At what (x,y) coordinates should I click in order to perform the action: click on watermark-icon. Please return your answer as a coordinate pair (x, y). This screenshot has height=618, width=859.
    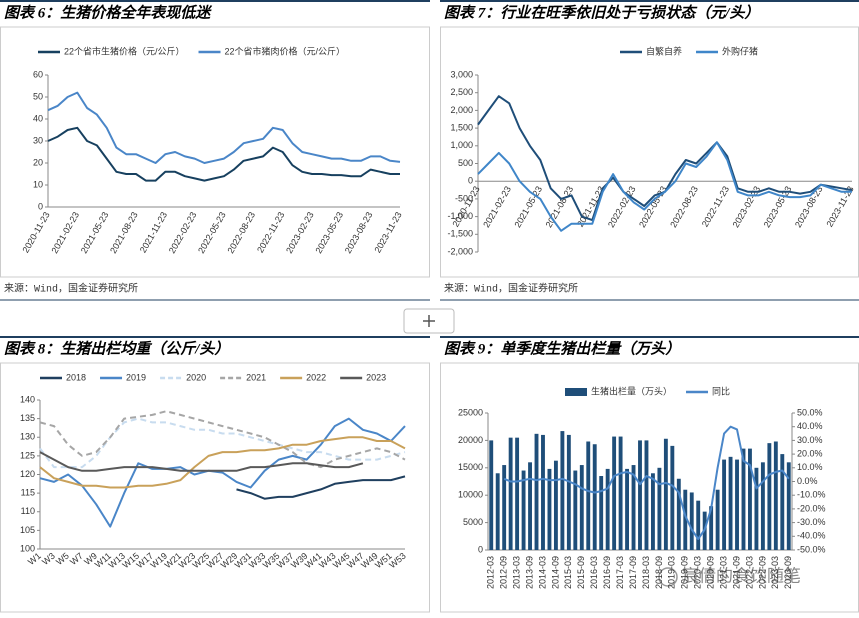
    Looking at the image, I should click on (668, 577).